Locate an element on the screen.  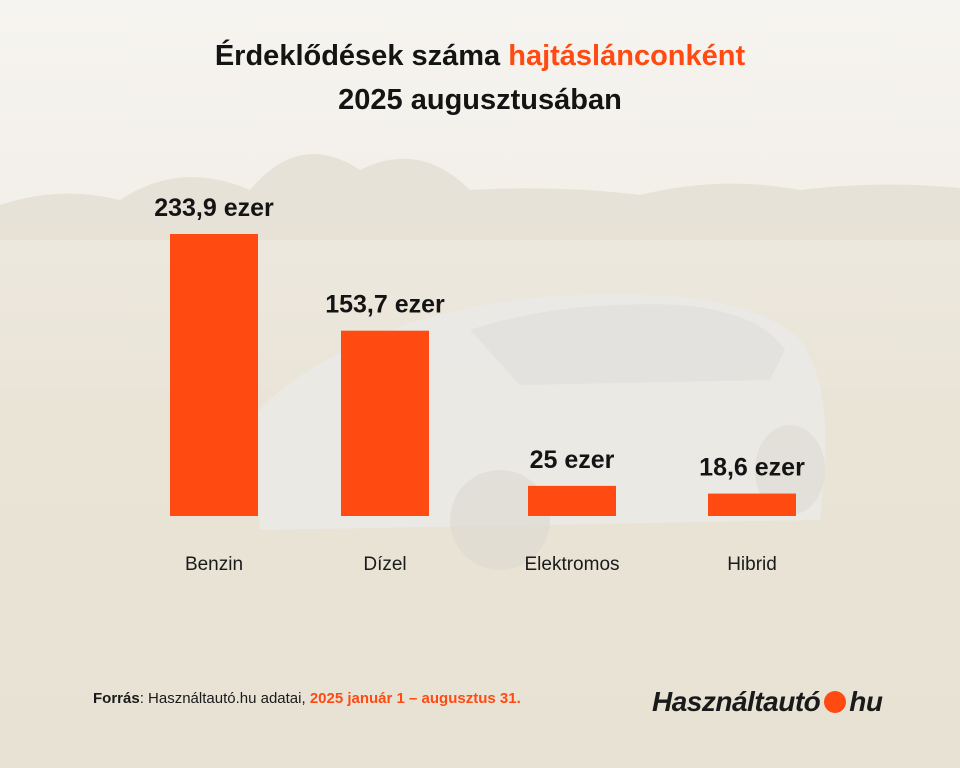
title-prefix: Érdeklődések száma is located at coordinates (357, 56).